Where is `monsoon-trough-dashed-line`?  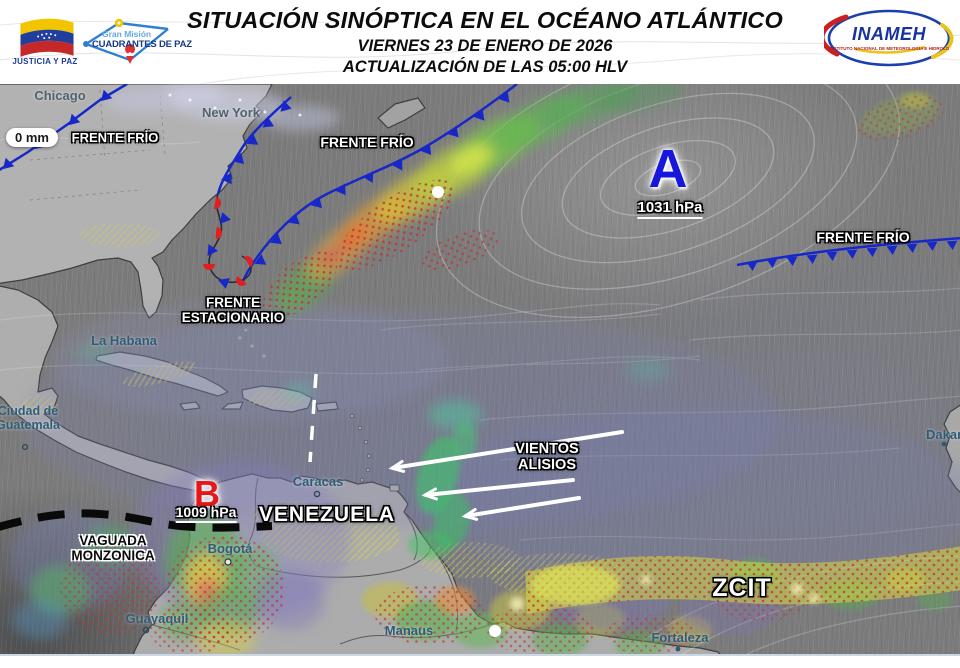 monsoon-trough-dashed-line is located at coordinates (136, 520).